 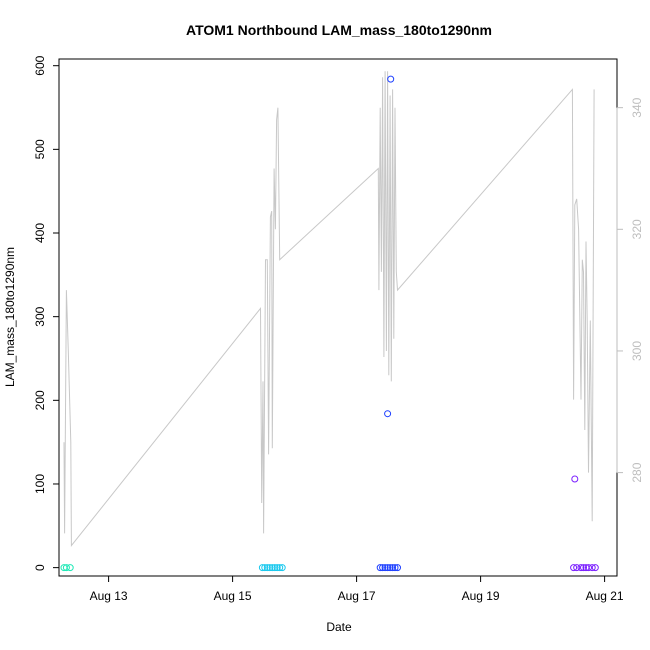 I want to click on y-tick-label: 600, so click(x=40, y=65).